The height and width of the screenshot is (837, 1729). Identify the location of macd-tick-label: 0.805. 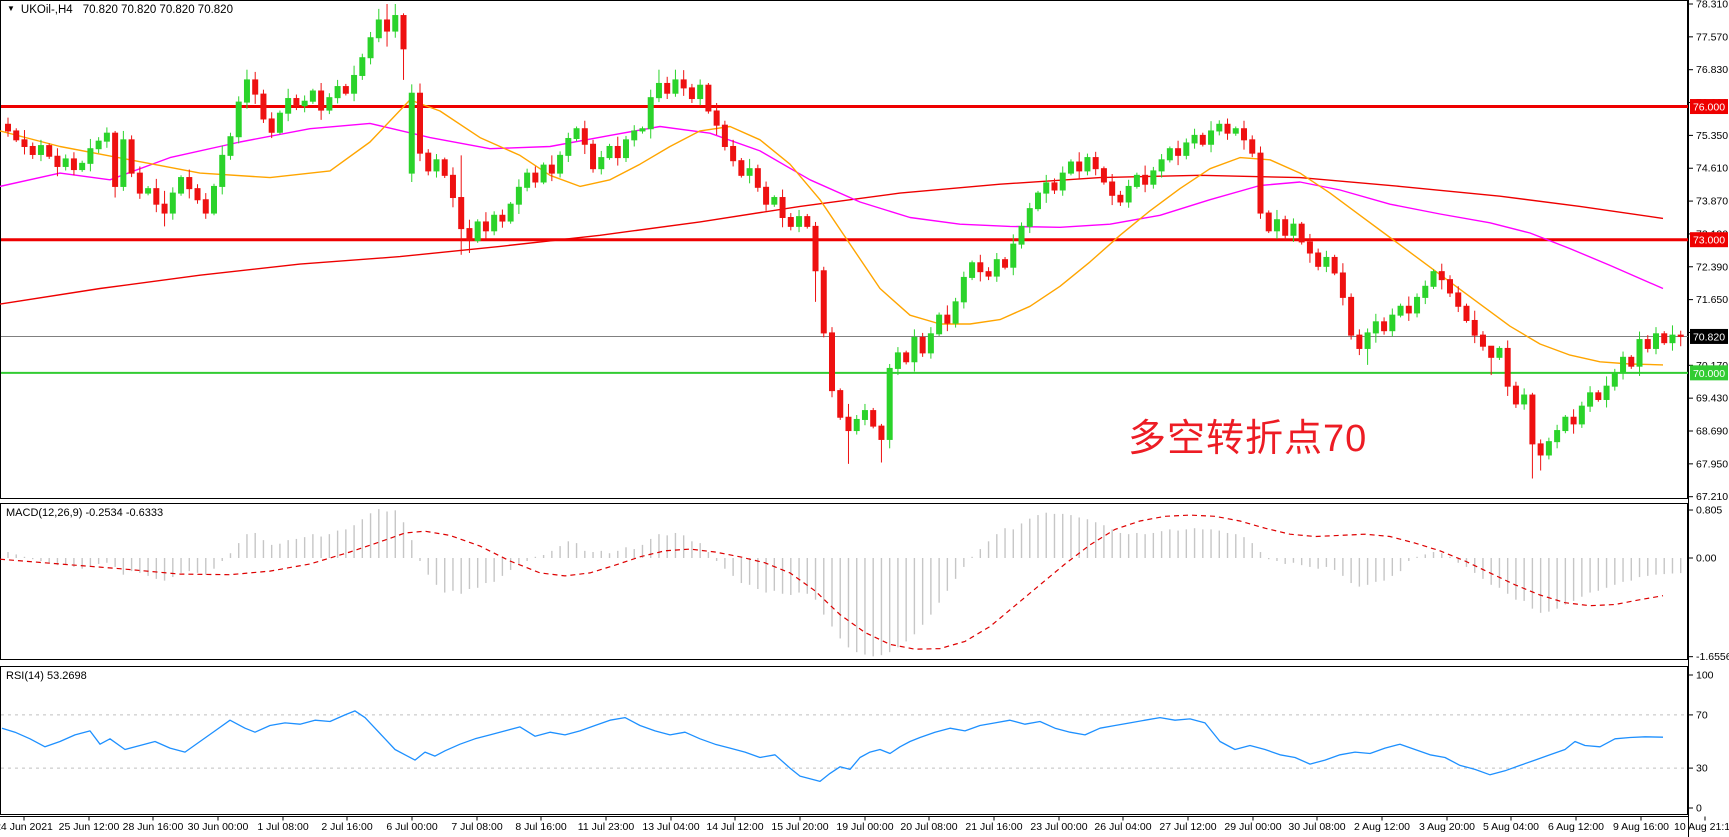
(1709, 511).